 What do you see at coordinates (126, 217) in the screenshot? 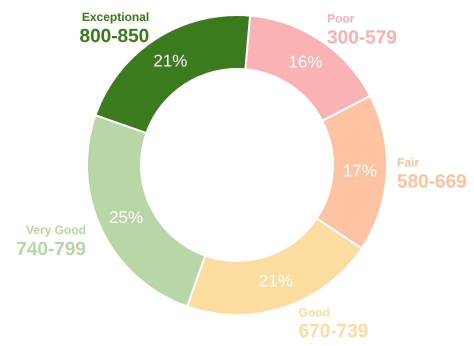
I see `data-label: 25%` at bounding box center [126, 217].